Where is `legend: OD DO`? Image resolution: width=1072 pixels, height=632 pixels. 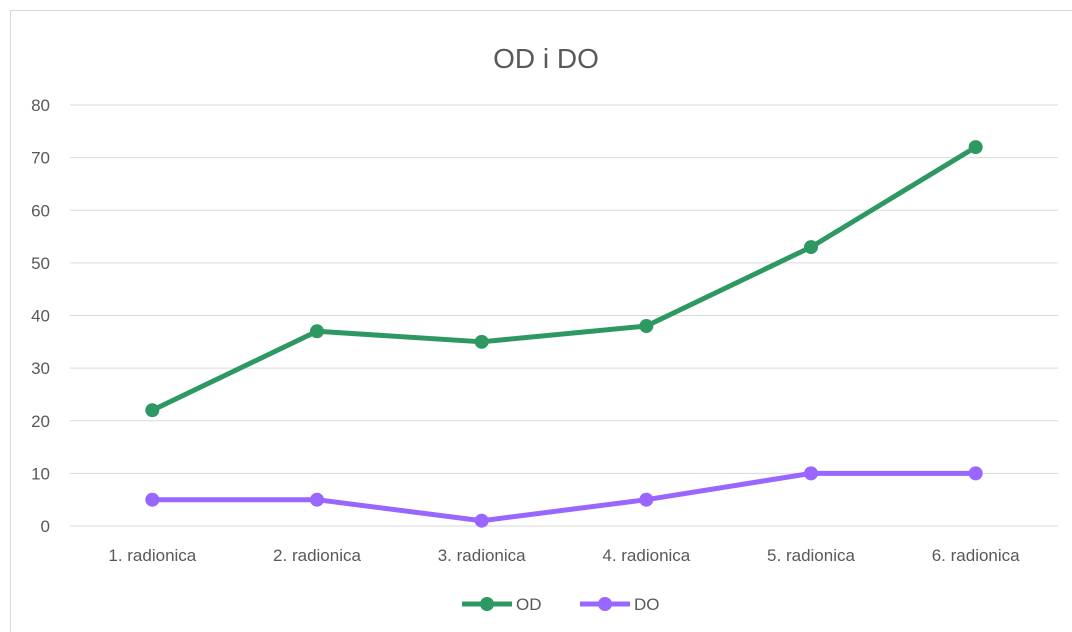
legend: OD DO is located at coordinates (561, 604).